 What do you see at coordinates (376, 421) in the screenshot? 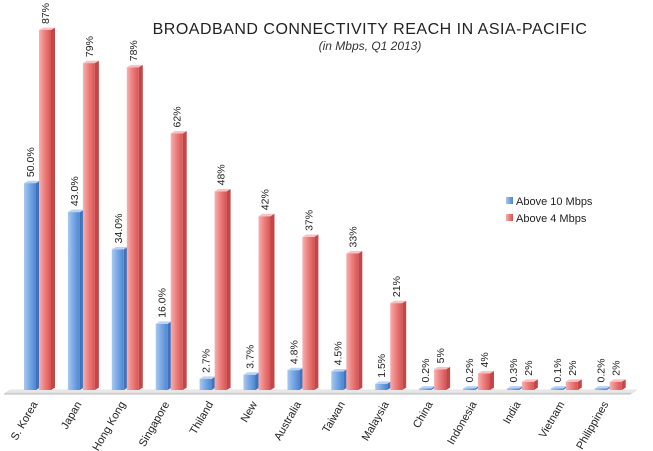
I see `category-label-malaysia: Malaysia` at bounding box center [376, 421].